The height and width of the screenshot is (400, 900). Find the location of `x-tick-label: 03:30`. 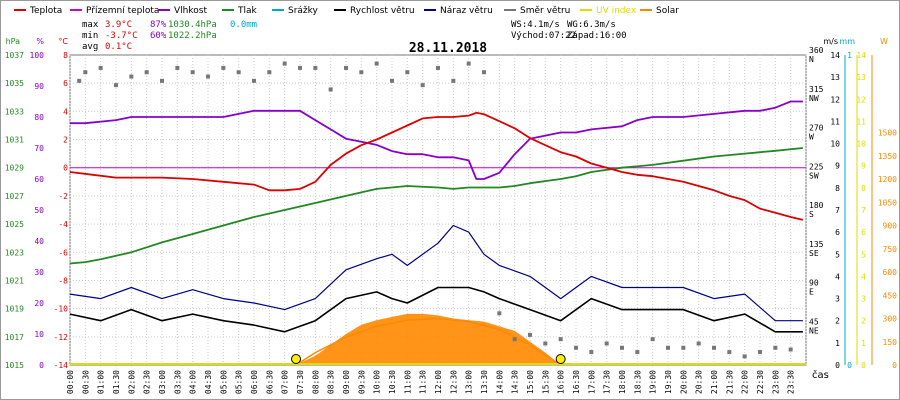

x-tick-label: 03:30 is located at coordinates (177, 382).